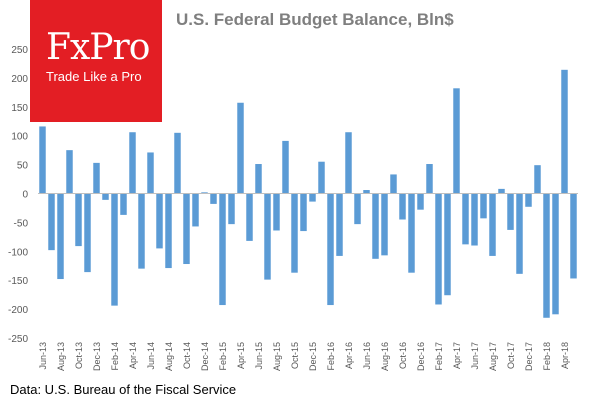  What do you see at coordinates (385, 356) in the screenshot?
I see `x-tick-label: Aug-16` at bounding box center [385, 356].